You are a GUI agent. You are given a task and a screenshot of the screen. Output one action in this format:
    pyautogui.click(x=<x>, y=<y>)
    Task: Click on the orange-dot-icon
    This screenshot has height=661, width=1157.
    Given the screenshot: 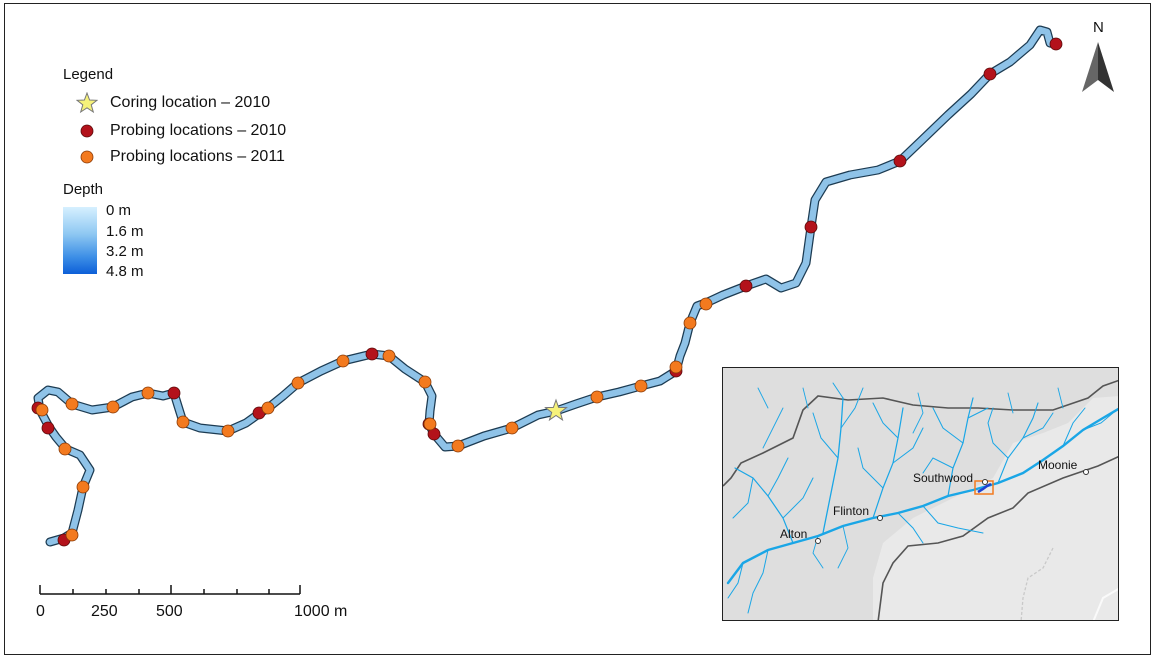 What is the action you would take?
    pyautogui.click(x=87, y=157)
    